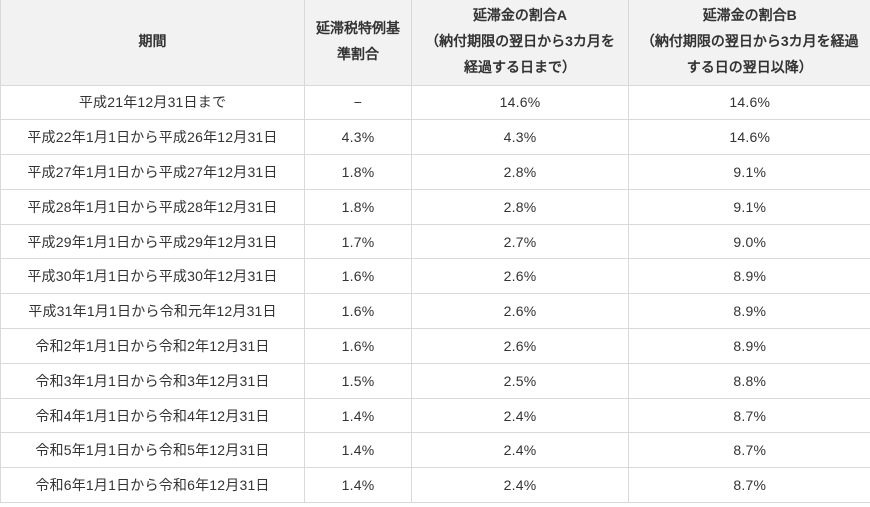 This screenshot has width=870, height=507. What do you see at coordinates (520, 380) in the screenshot?
I see `rate-a-cell: 2.5%` at bounding box center [520, 380].